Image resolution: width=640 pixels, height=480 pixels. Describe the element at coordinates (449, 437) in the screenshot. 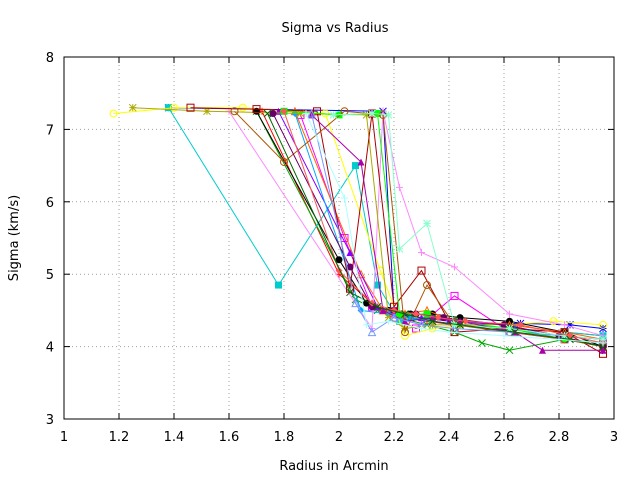

I see `x-tick-label: 2.4` at that location.